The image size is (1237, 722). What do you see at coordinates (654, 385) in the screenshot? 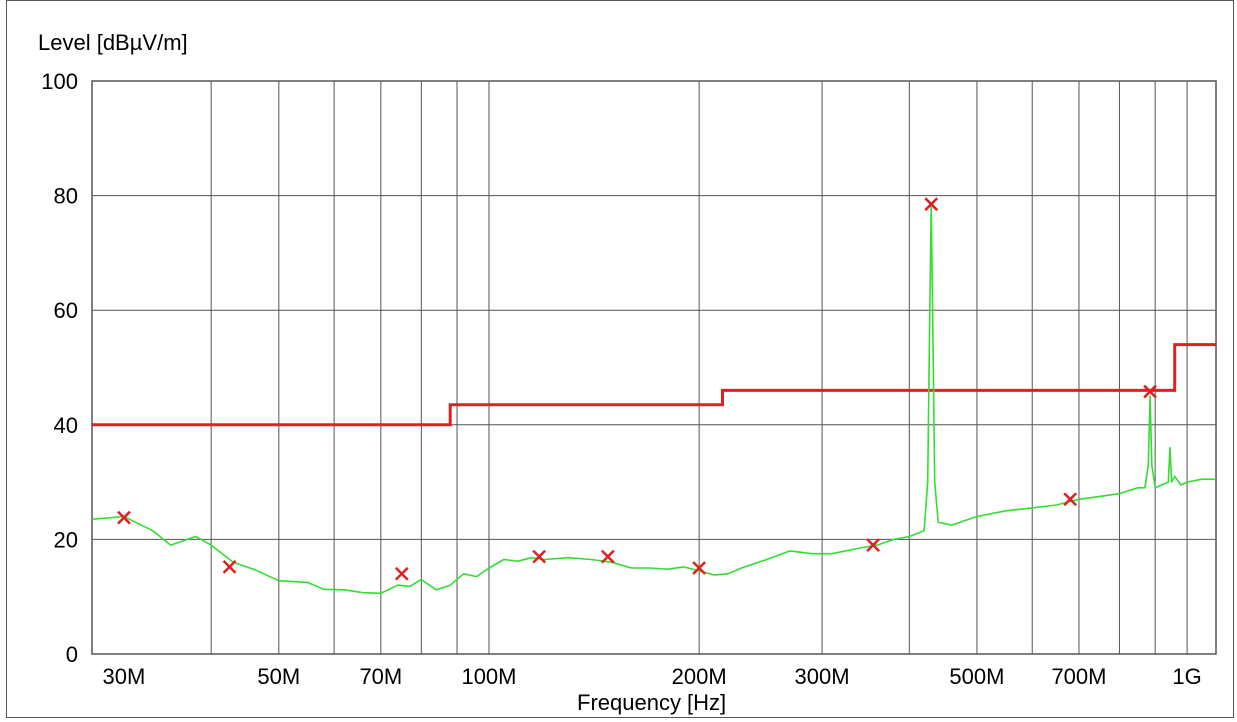
I see `limit-line` at bounding box center [654, 385].